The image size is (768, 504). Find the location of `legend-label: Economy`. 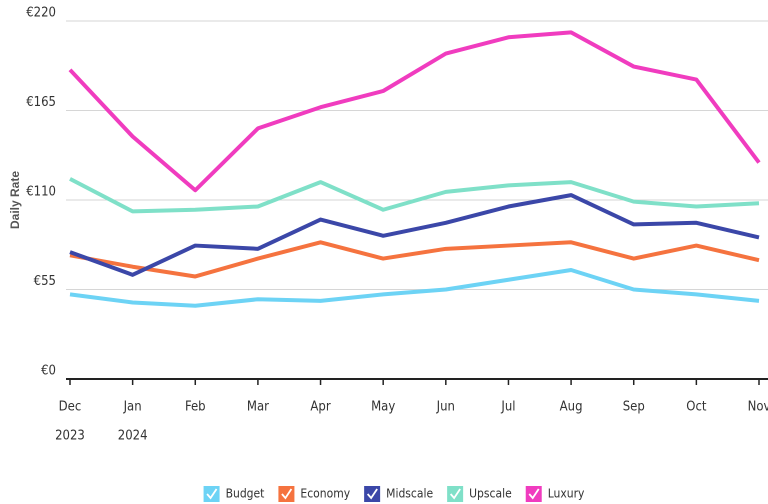

legend-label: Economy is located at coordinates (325, 494).